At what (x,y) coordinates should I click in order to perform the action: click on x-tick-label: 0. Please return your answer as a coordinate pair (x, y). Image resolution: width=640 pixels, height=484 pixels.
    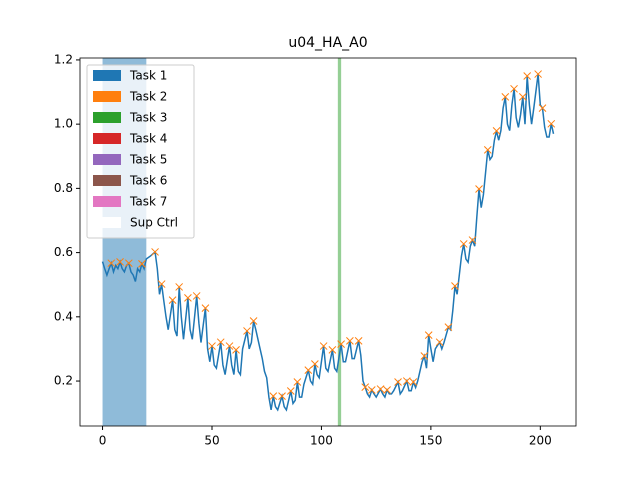
    Looking at the image, I should click on (103, 441).